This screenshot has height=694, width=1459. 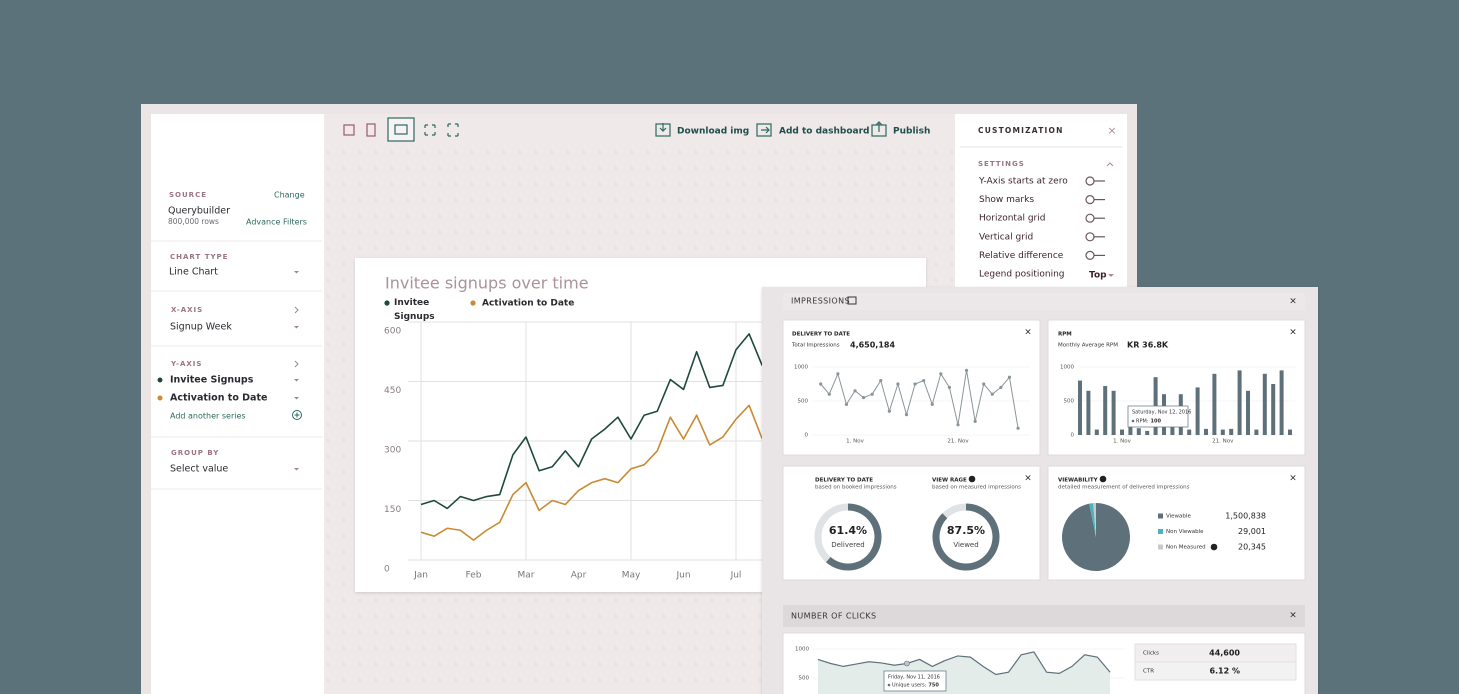 What do you see at coordinates (821, 335) in the screenshot?
I see `card-title: DELIVERY TO DATE` at bounding box center [821, 335].